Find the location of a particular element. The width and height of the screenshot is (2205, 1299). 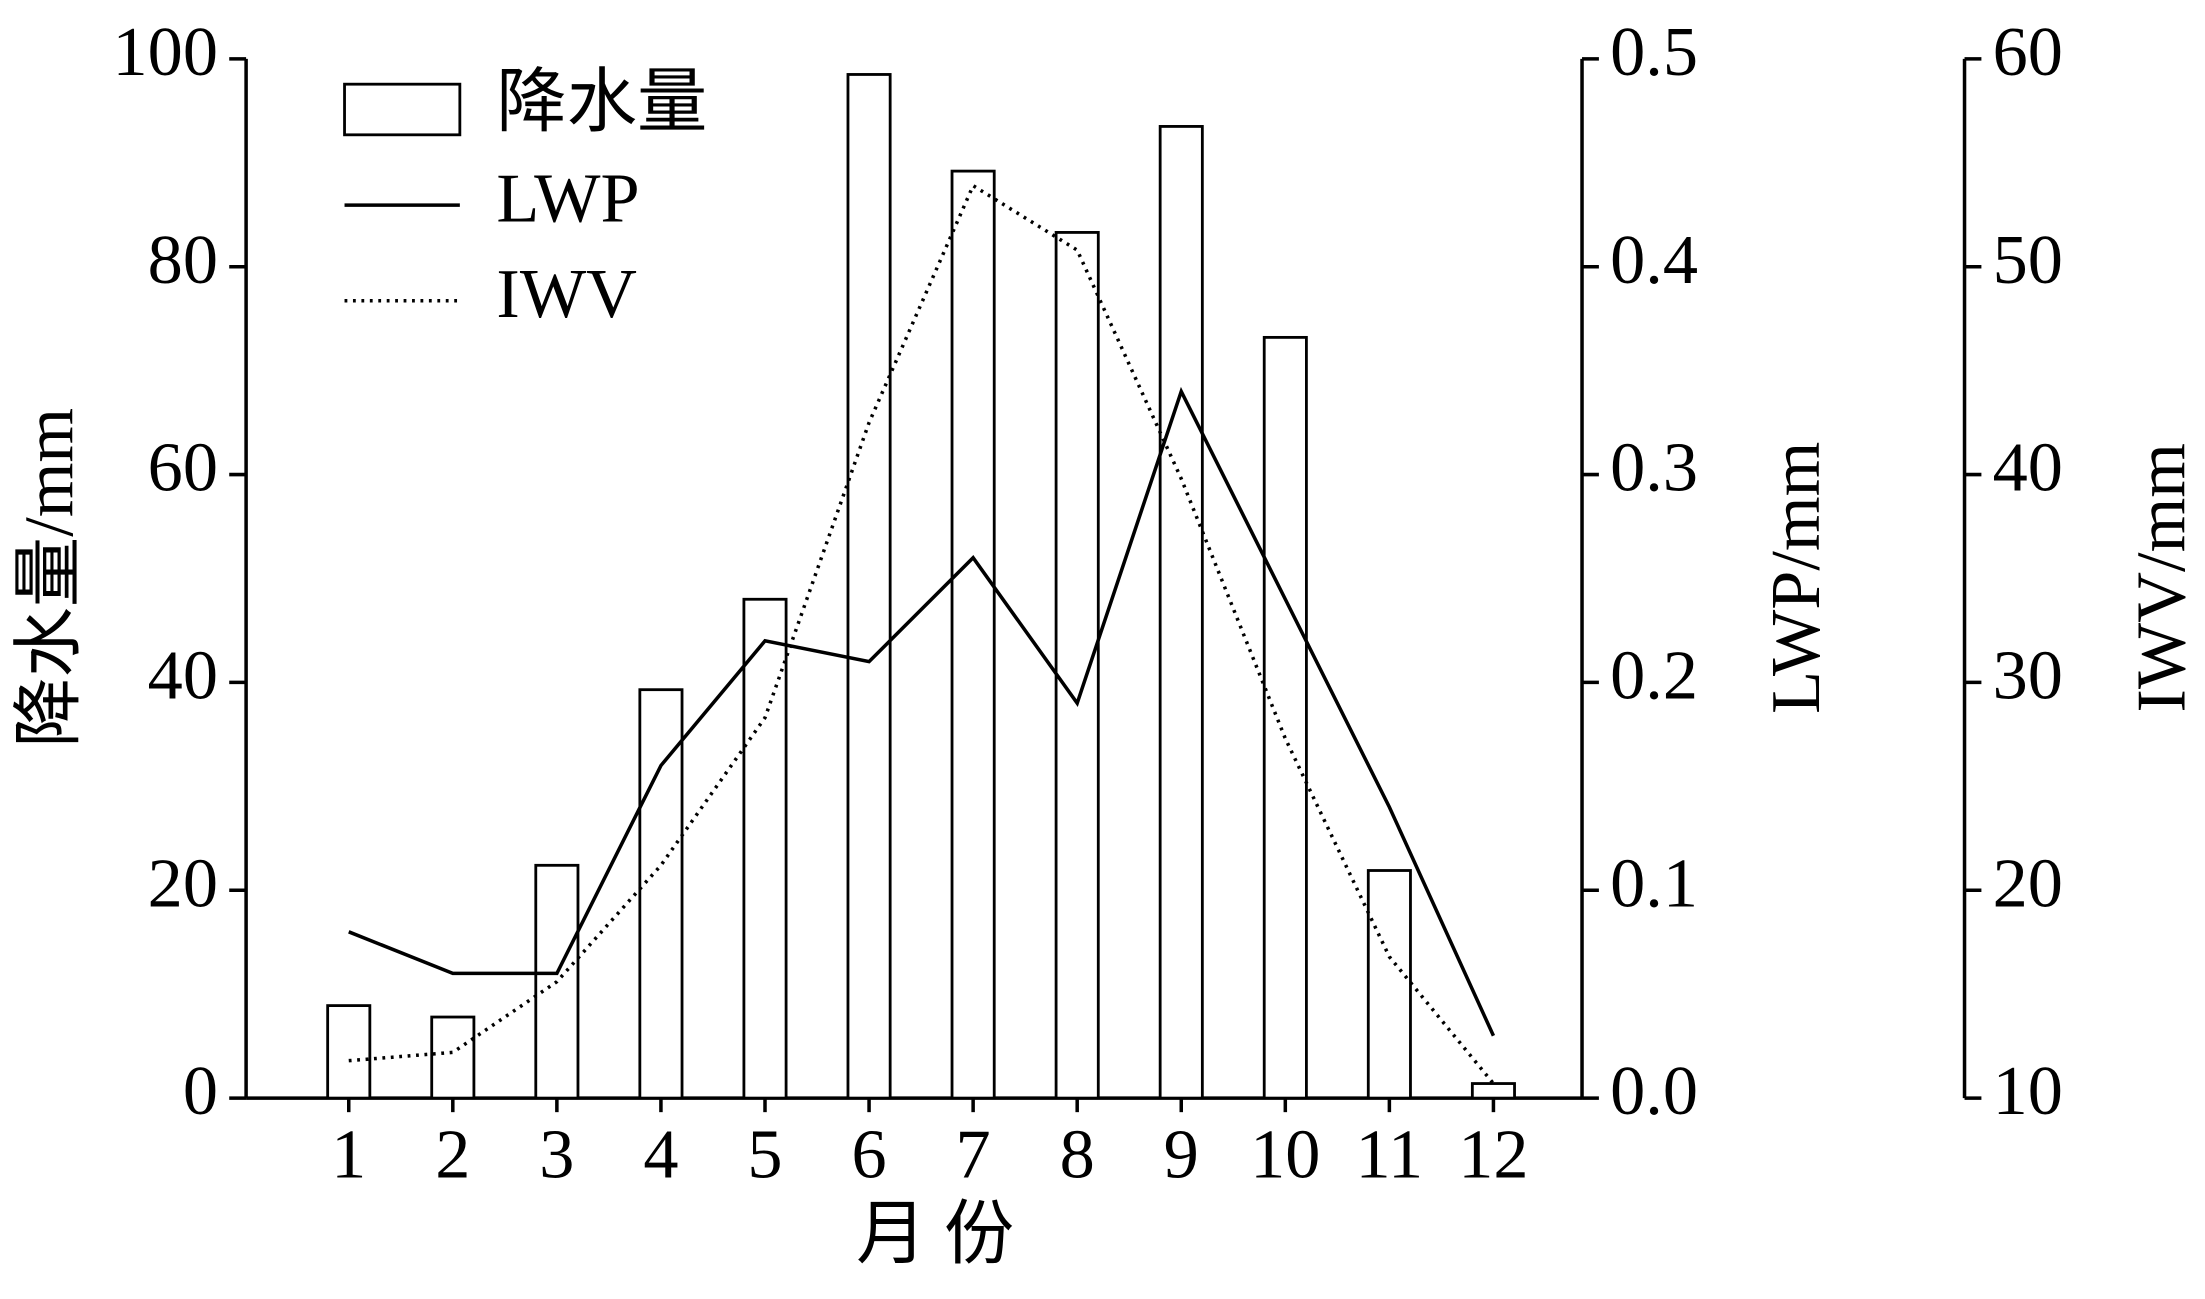

legend-label: LWP is located at coordinates (567, 198).